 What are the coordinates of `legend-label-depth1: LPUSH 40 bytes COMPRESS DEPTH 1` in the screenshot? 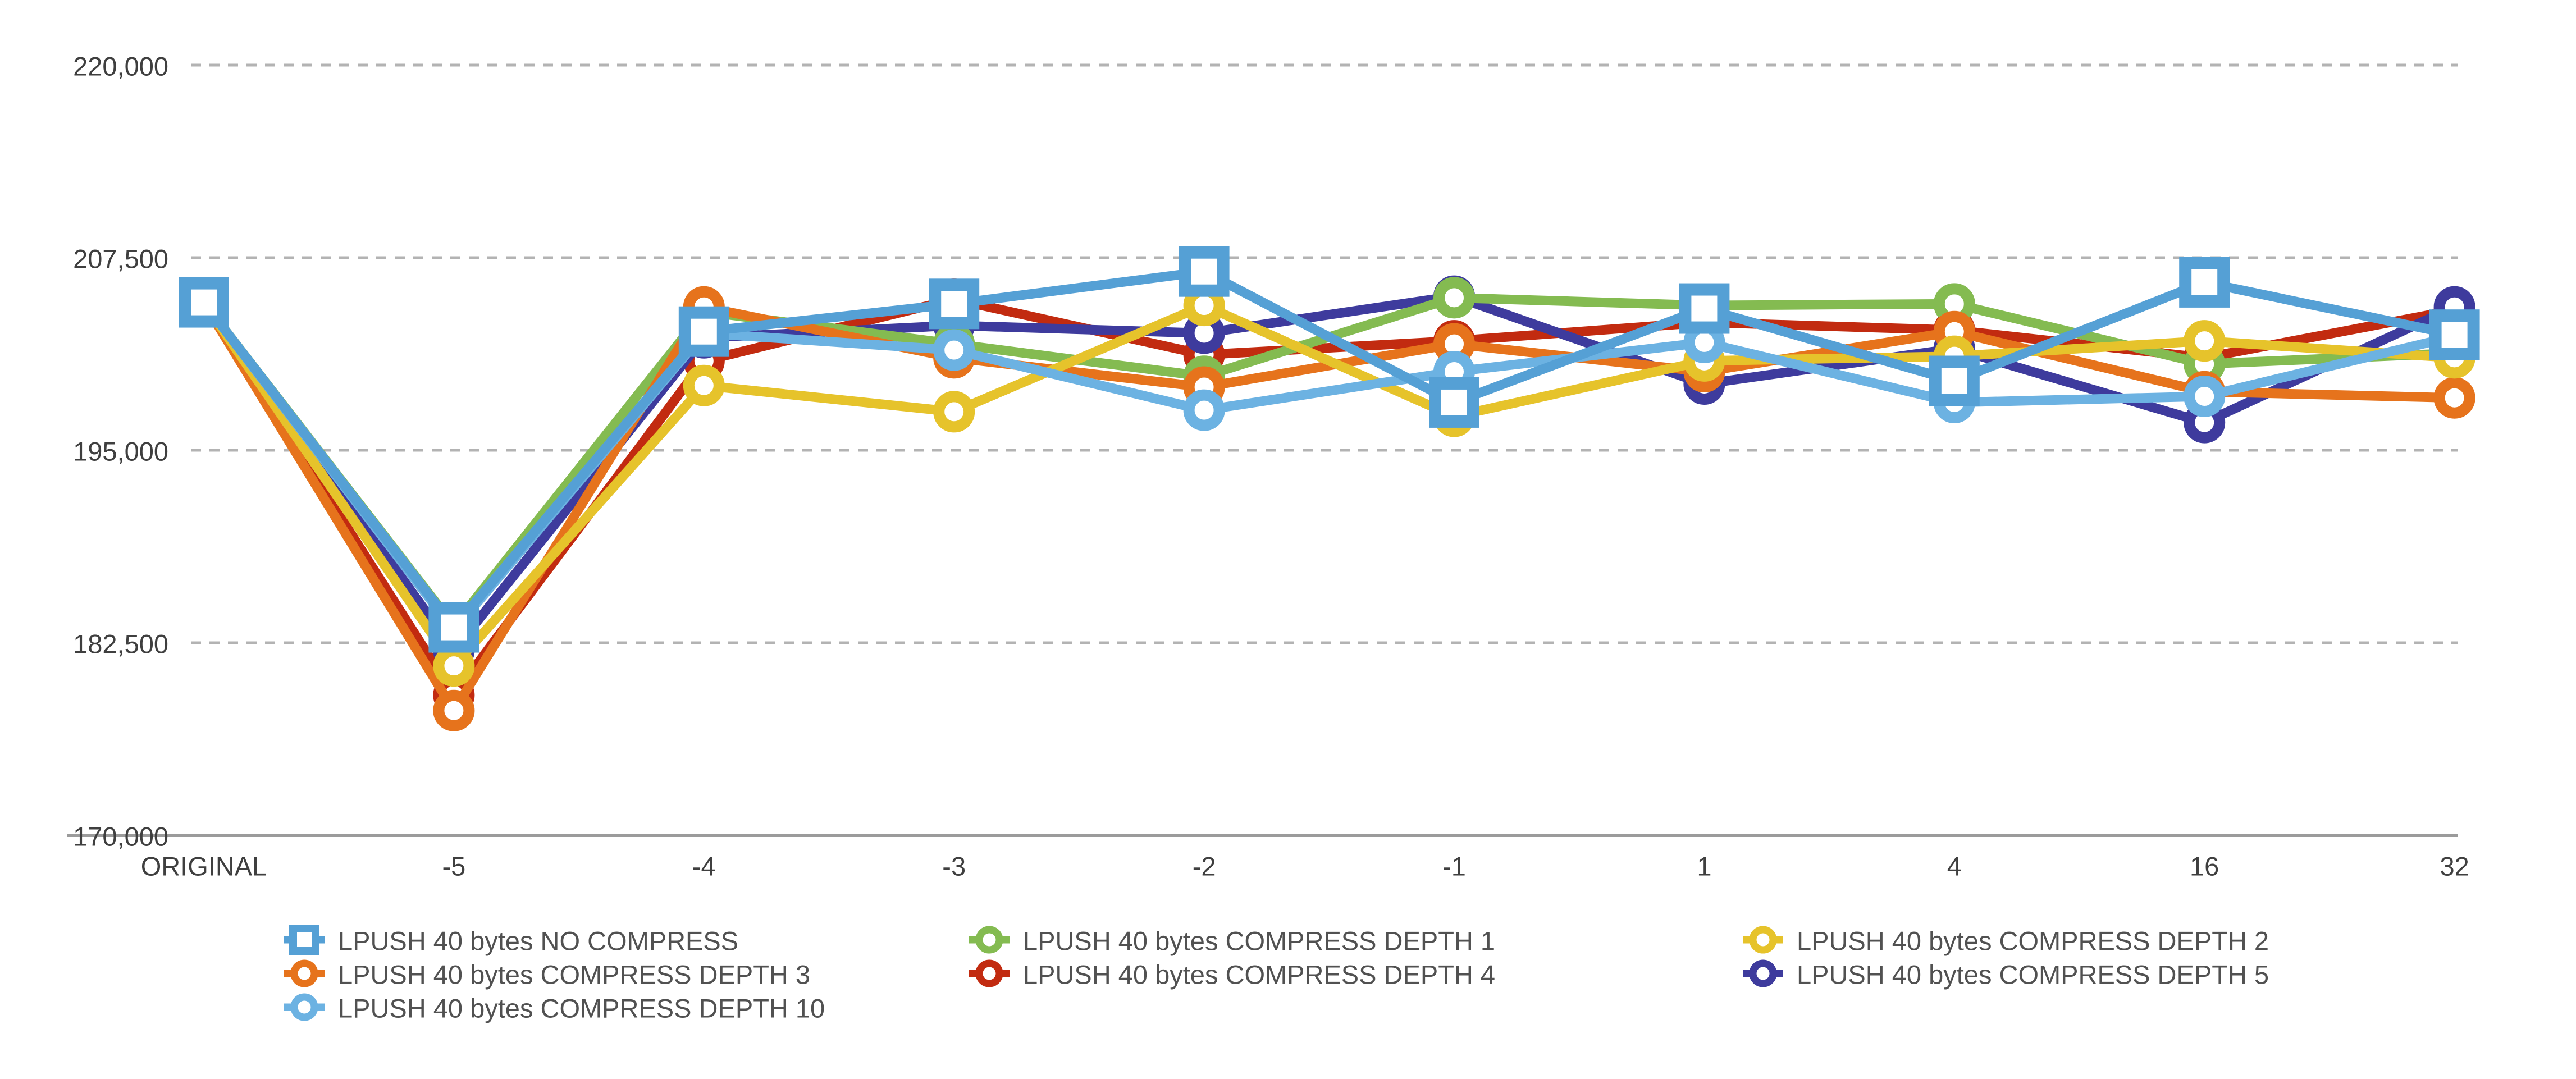 It's located at (1259, 941).